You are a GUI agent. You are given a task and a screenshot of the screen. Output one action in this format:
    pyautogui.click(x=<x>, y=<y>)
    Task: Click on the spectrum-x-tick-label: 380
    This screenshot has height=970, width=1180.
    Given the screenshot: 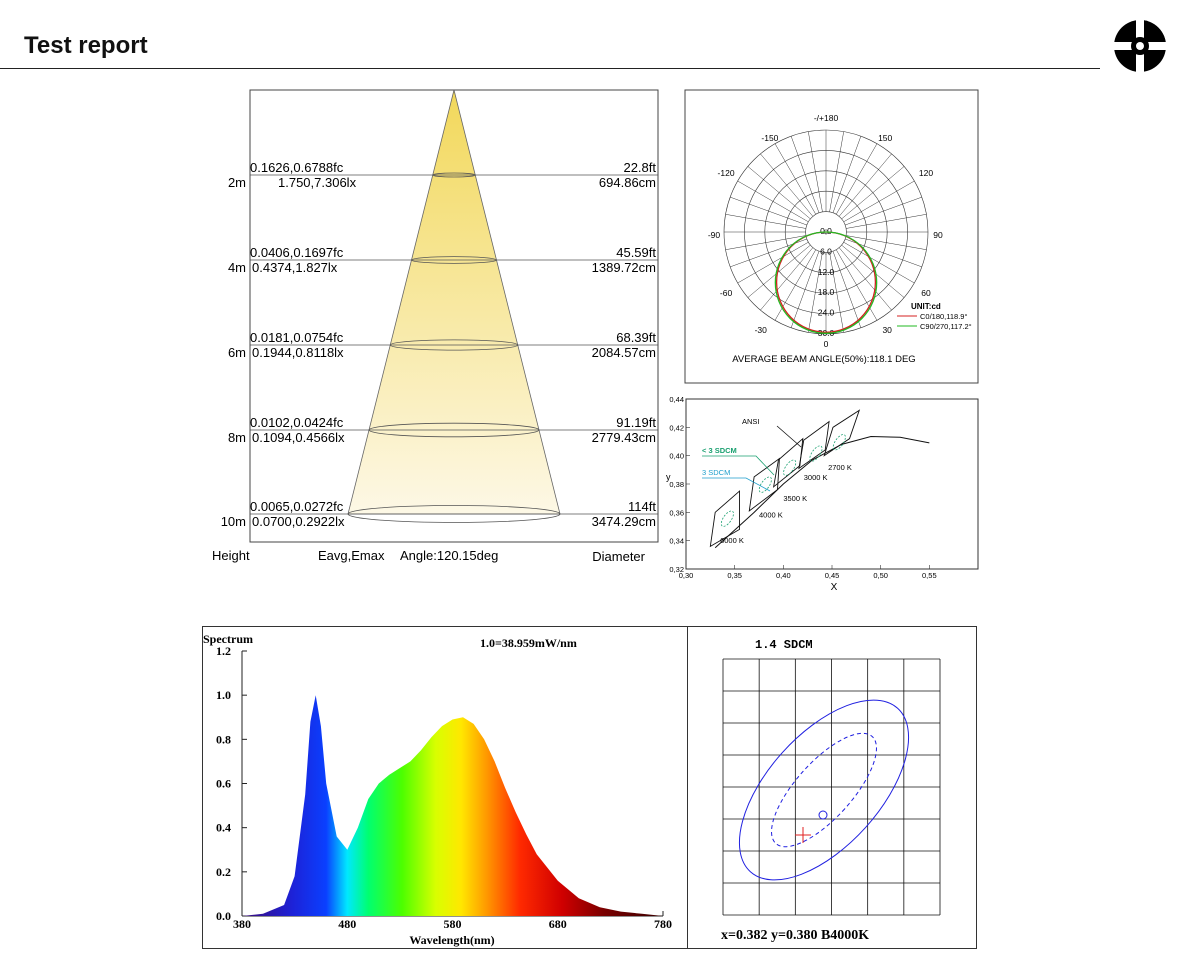 What is the action you would take?
    pyautogui.click(x=242, y=924)
    